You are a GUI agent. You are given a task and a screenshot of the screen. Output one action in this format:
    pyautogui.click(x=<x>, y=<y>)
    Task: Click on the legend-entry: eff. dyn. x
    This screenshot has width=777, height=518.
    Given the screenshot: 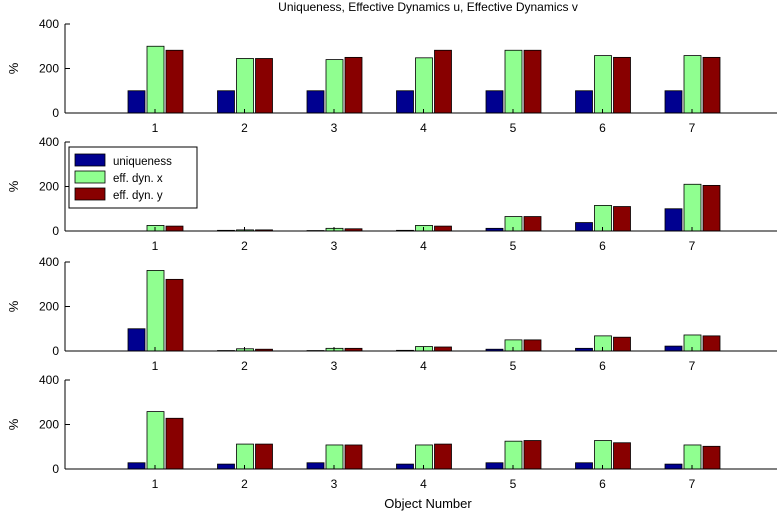 What is the action you would take?
    pyautogui.click(x=138, y=179)
    